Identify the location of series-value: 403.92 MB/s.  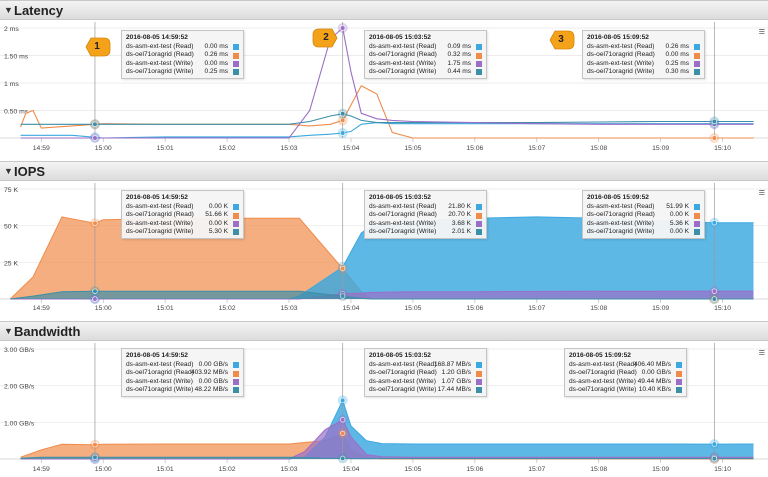
(209, 373).